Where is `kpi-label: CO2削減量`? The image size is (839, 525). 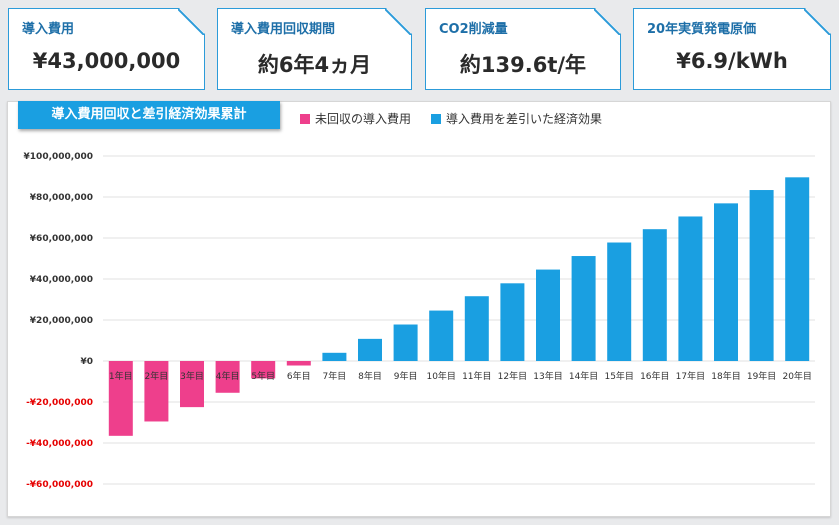
kpi-label: CO2削減量 is located at coordinates (473, 29).